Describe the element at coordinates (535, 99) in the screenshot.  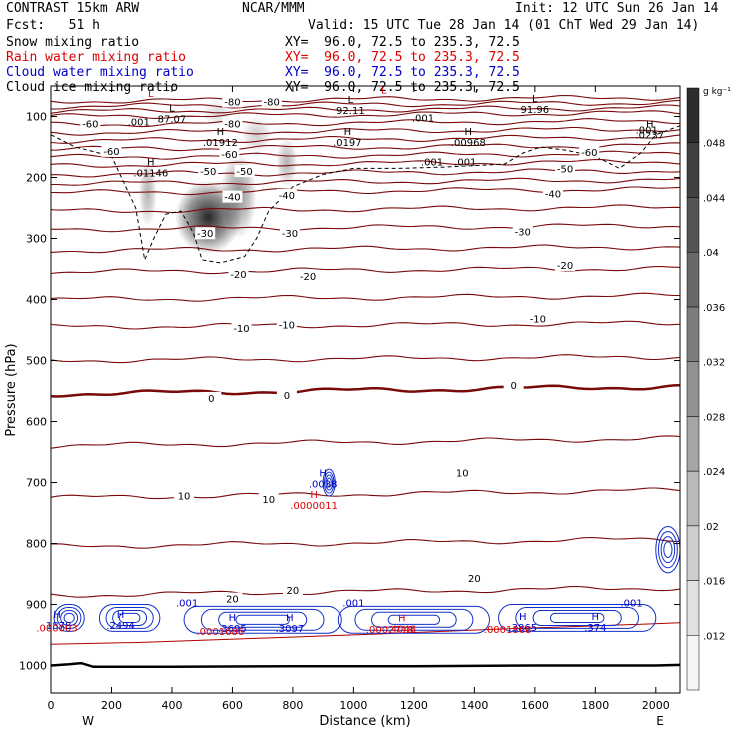
I see `extremum-mark: L` at that location.